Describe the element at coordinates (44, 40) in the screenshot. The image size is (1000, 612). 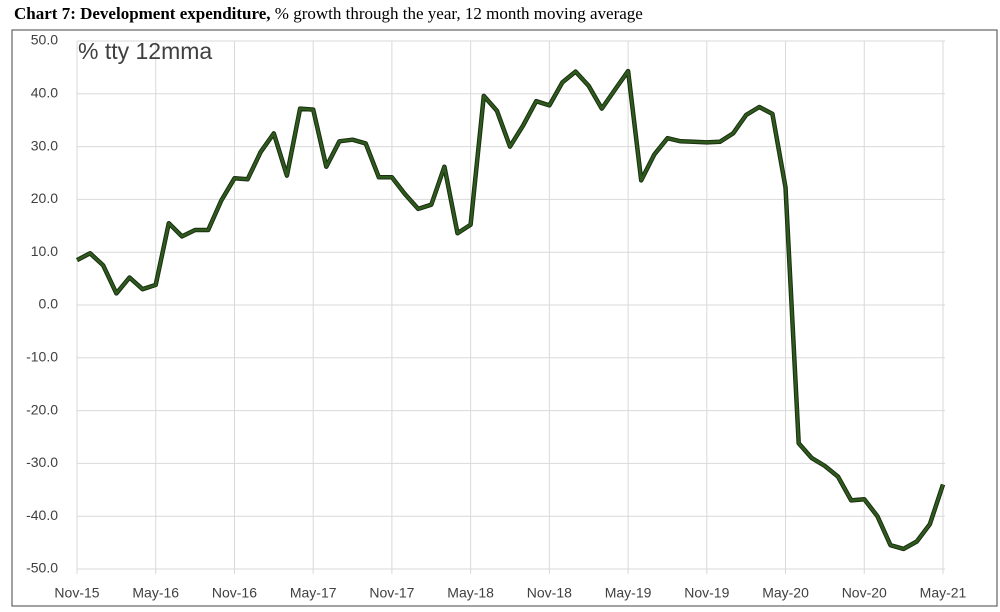
I see `y-tick-label: 50.0` at that location.